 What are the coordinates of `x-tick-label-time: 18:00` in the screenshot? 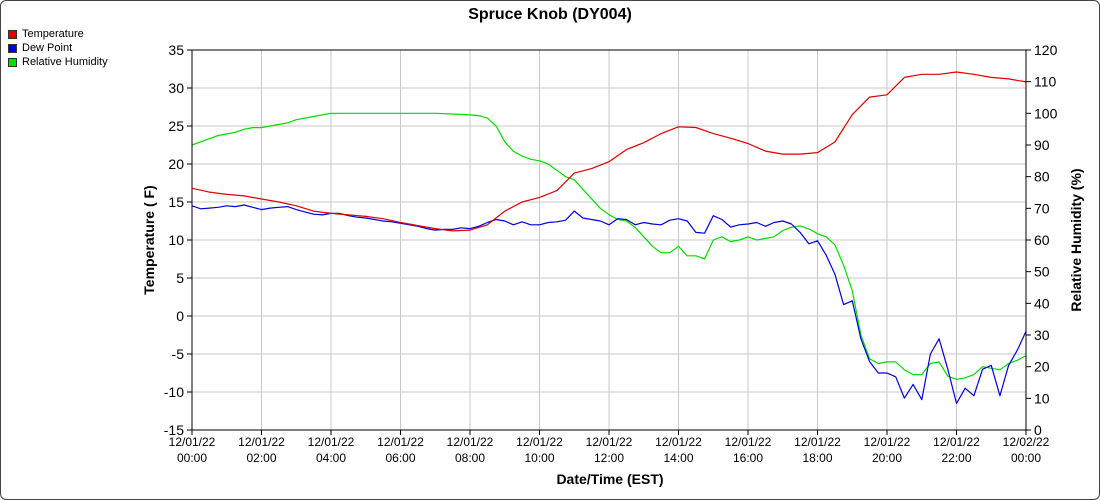 It's located at (817, 458).